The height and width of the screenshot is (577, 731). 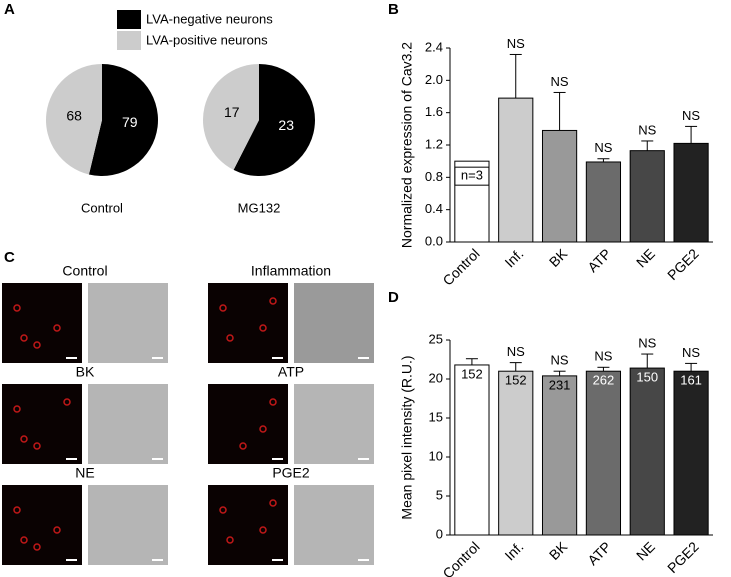 What do you see at coordinates (291, 372) in the screenshot?
I see `image-title: ATP` at bounding box center [291, 372].